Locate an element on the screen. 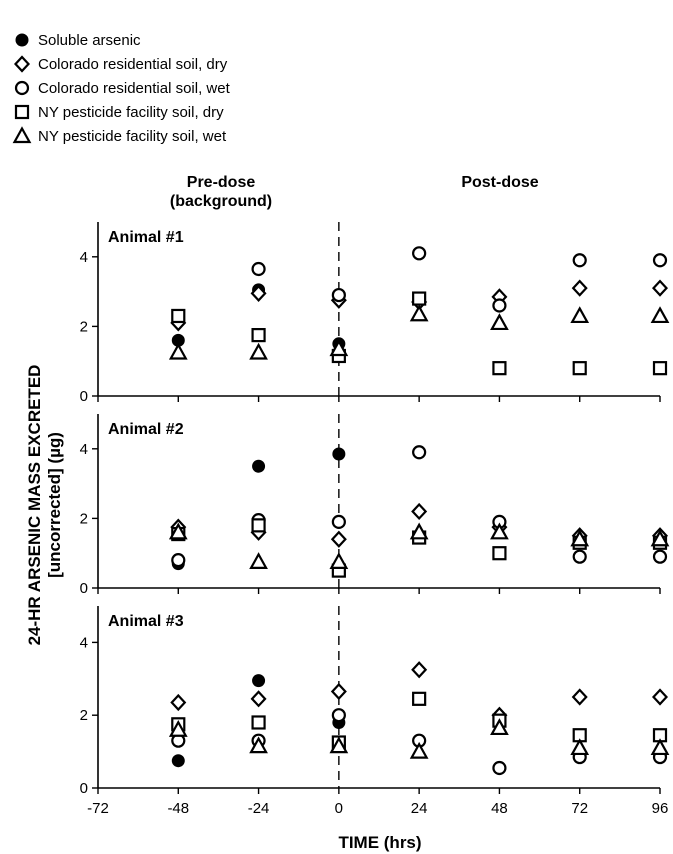 Image resolution: width=673 pixels, height=854 pixels. legend-marker-square is located at coordinates (22, 112).